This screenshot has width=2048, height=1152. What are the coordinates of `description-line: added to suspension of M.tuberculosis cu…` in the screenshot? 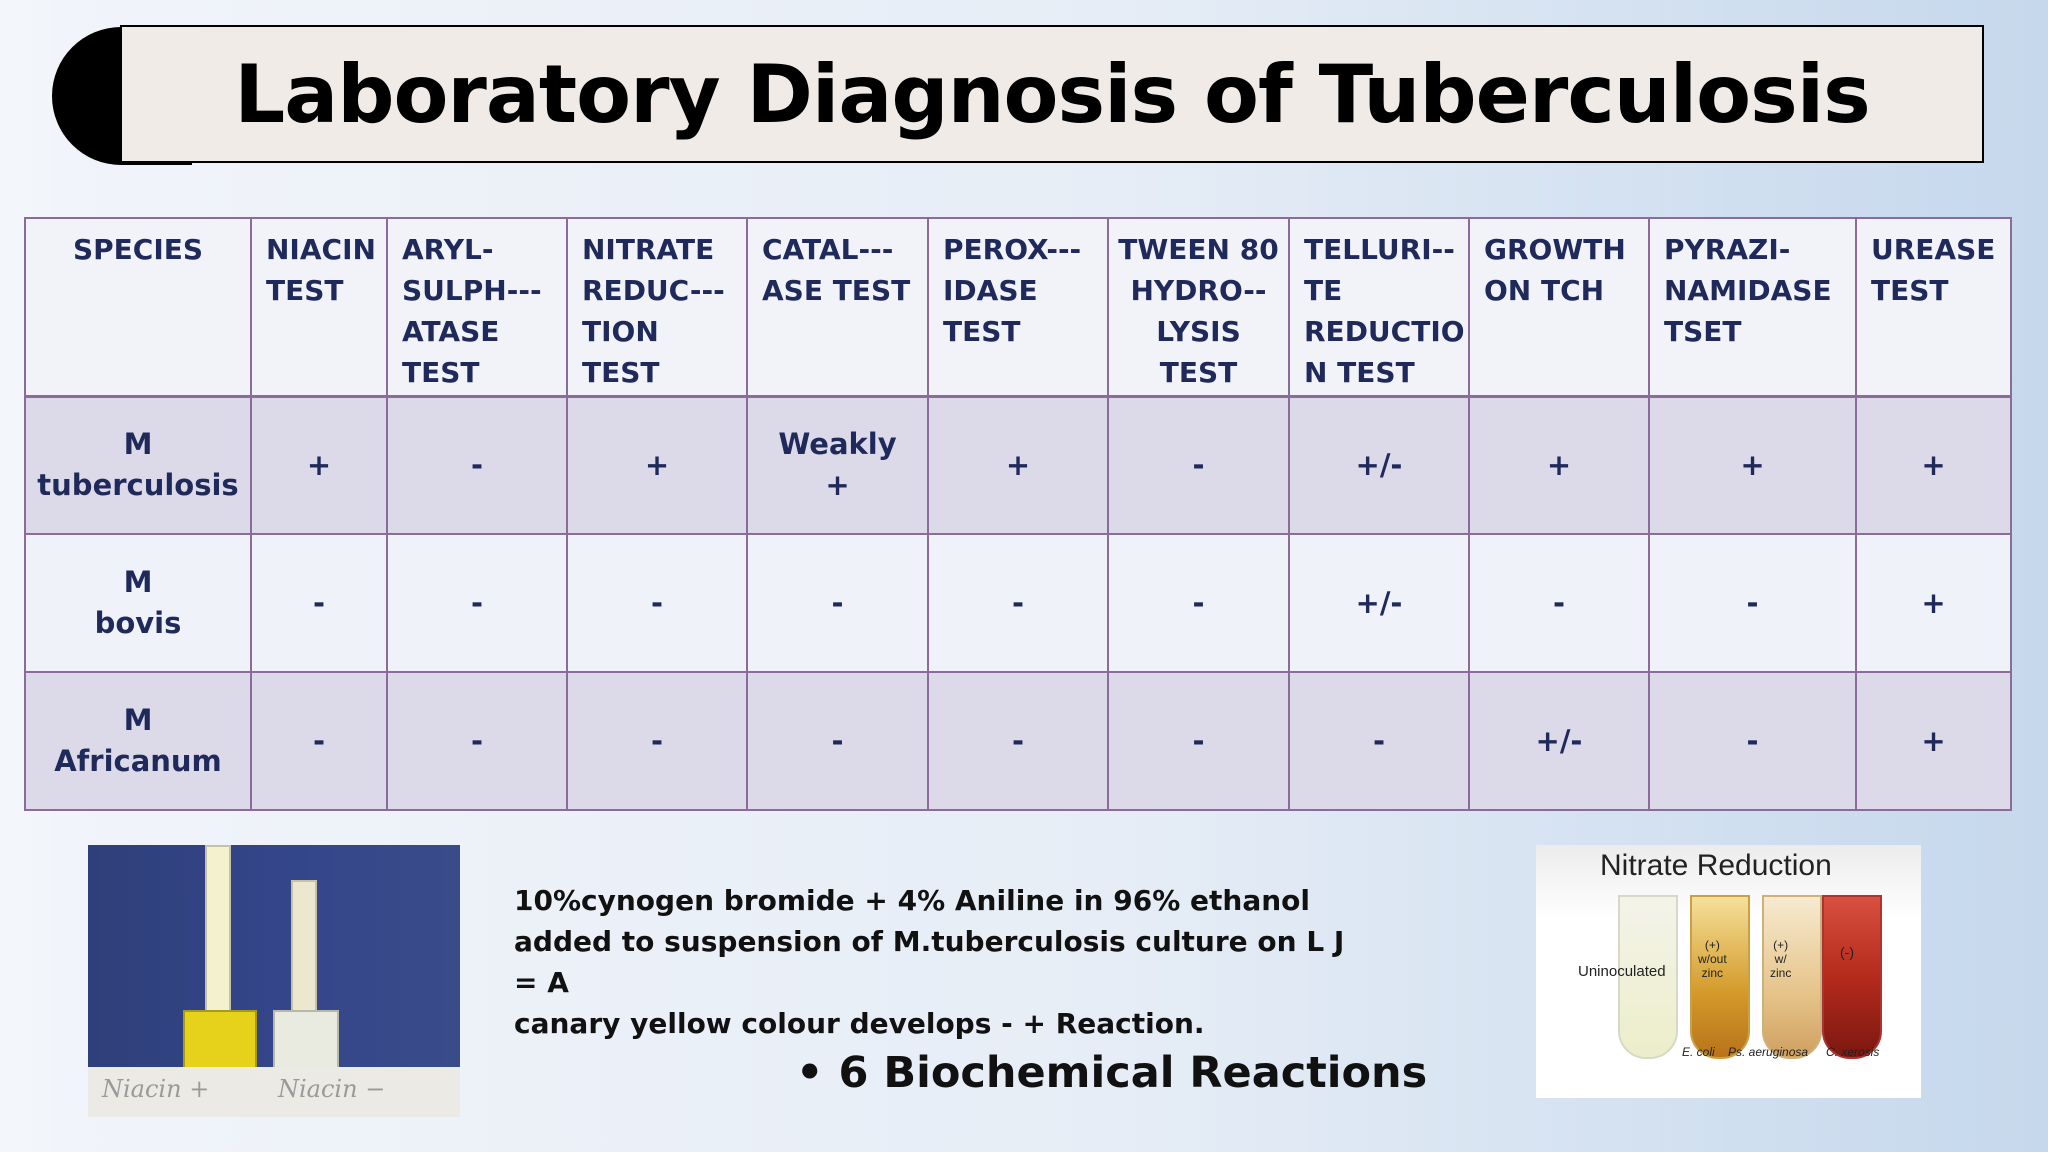 It's located at (929, 962).